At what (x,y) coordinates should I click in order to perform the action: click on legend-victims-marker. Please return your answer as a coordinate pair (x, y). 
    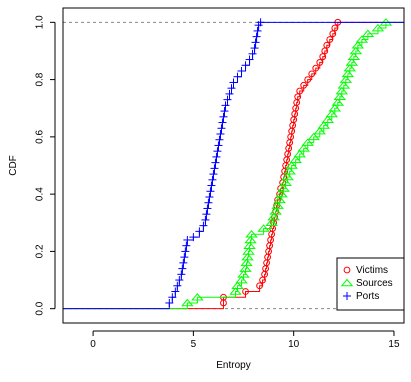
    Looking at the image, I should click on (347, 270).